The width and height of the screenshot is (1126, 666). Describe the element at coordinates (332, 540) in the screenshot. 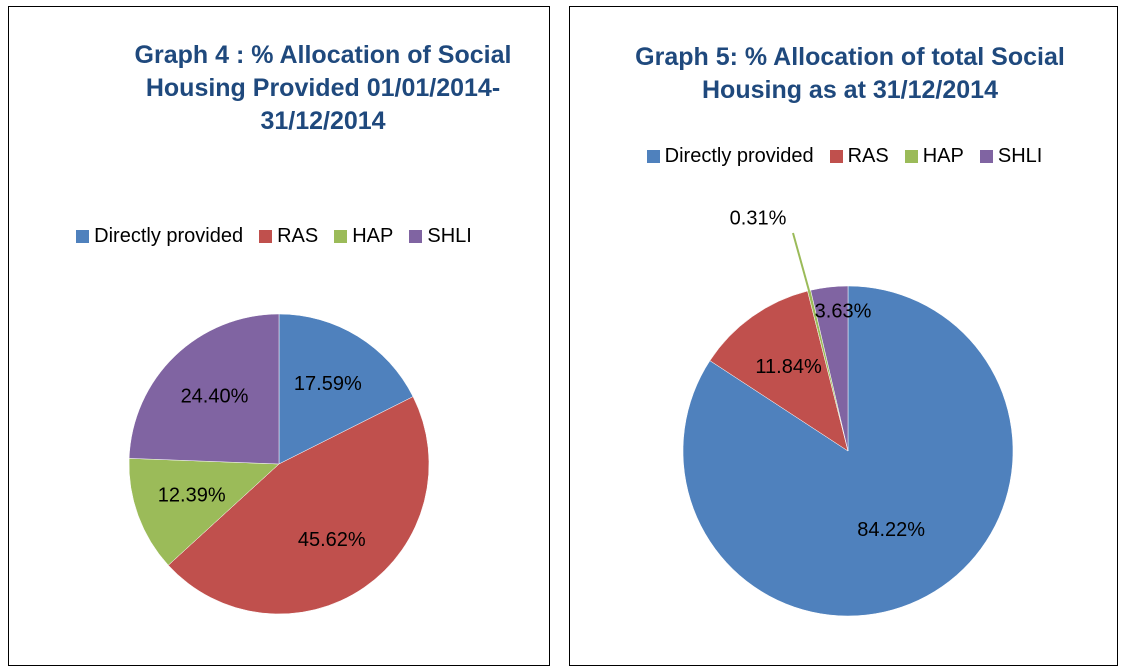

I see `data-label: 45.62%` at that location.